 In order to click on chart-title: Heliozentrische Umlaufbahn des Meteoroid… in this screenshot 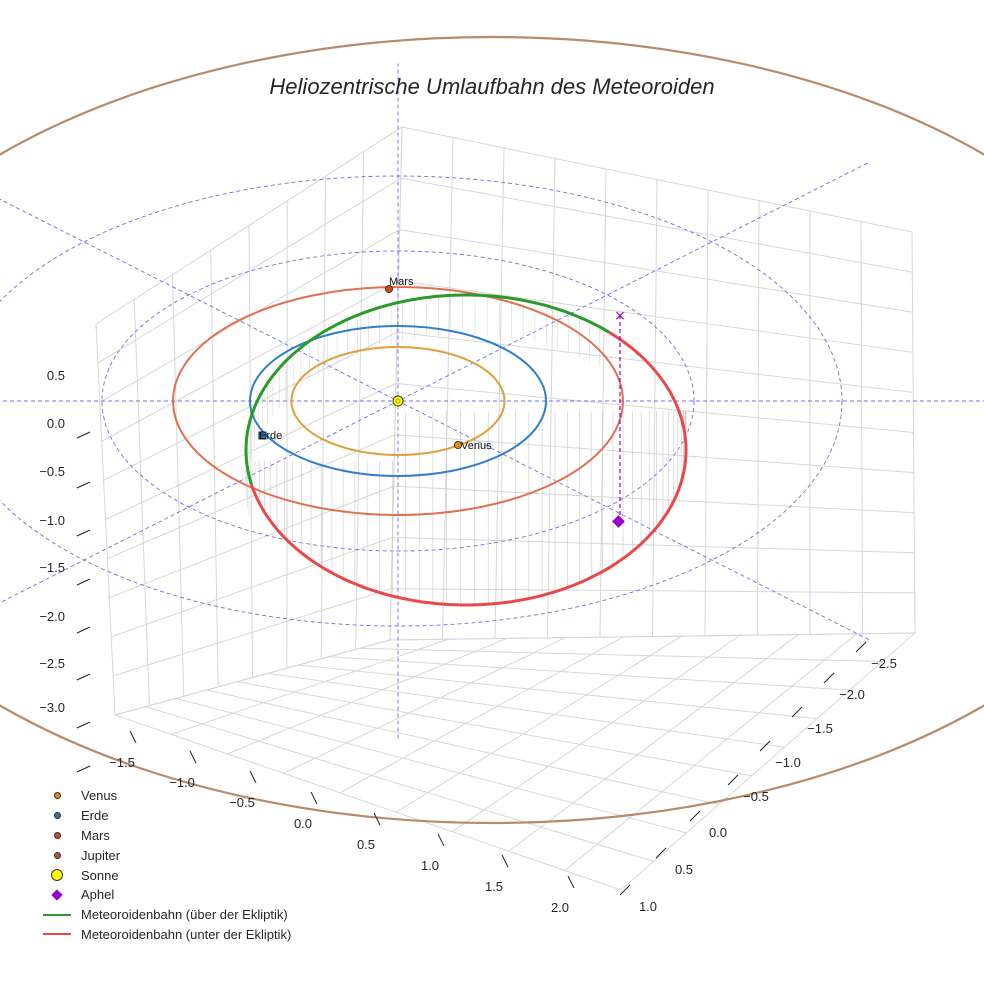, I will do `click(492, 86)`.